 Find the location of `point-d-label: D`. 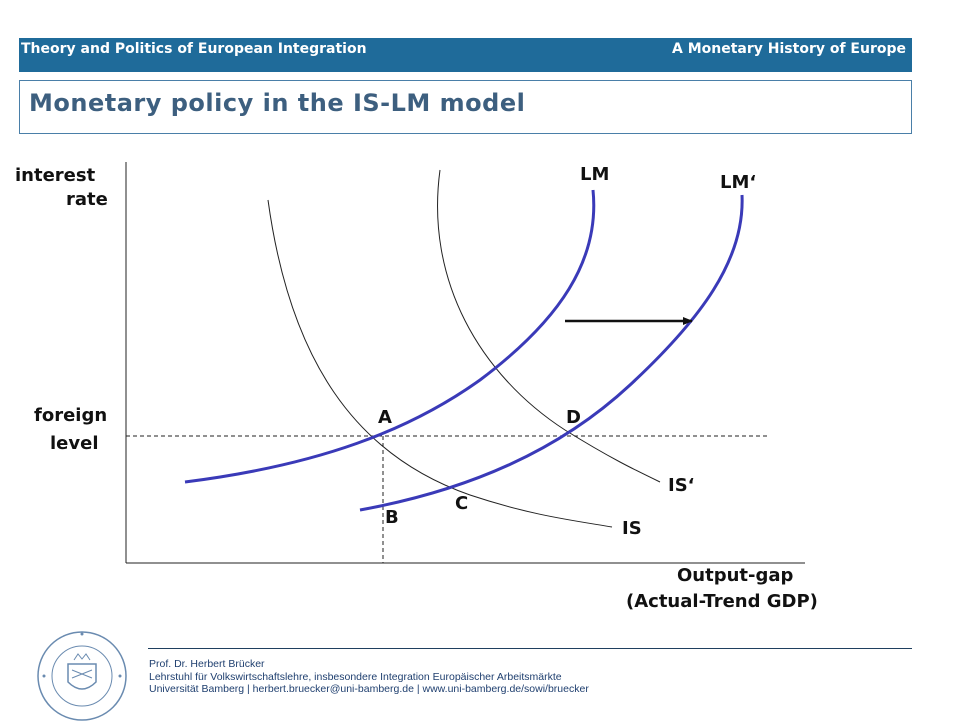

point-d-label: D is located at coordinates (573, 417).